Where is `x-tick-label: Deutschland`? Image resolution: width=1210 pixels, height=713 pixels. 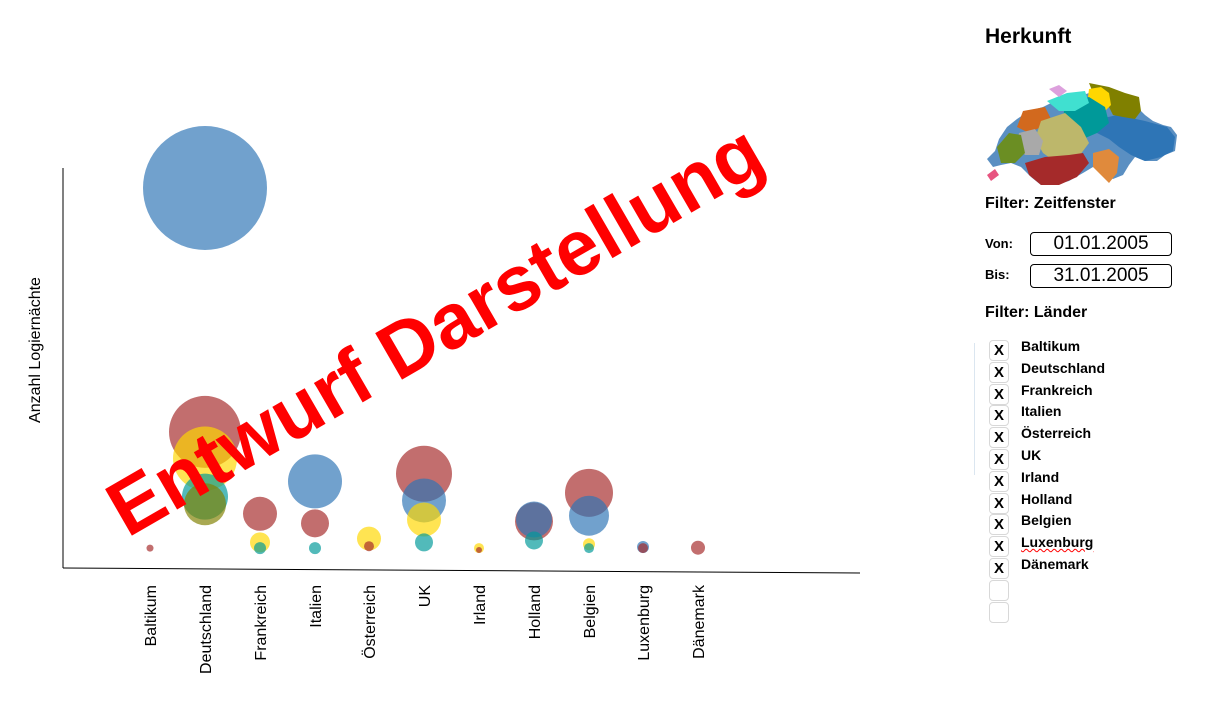
x-tick-label: Deutschland is located at coordinates (206, 629).